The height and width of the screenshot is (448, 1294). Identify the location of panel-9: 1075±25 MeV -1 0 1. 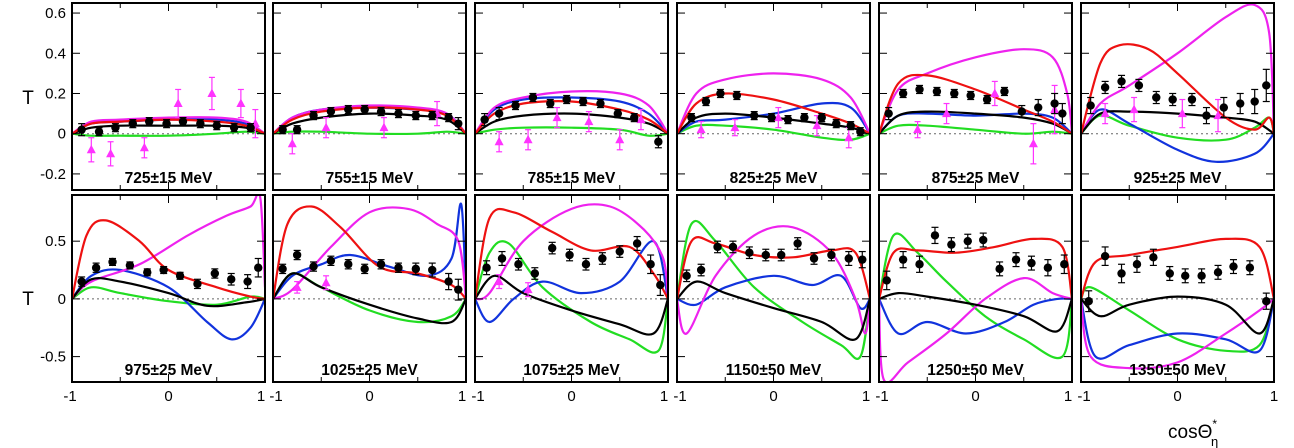
(570, 299).